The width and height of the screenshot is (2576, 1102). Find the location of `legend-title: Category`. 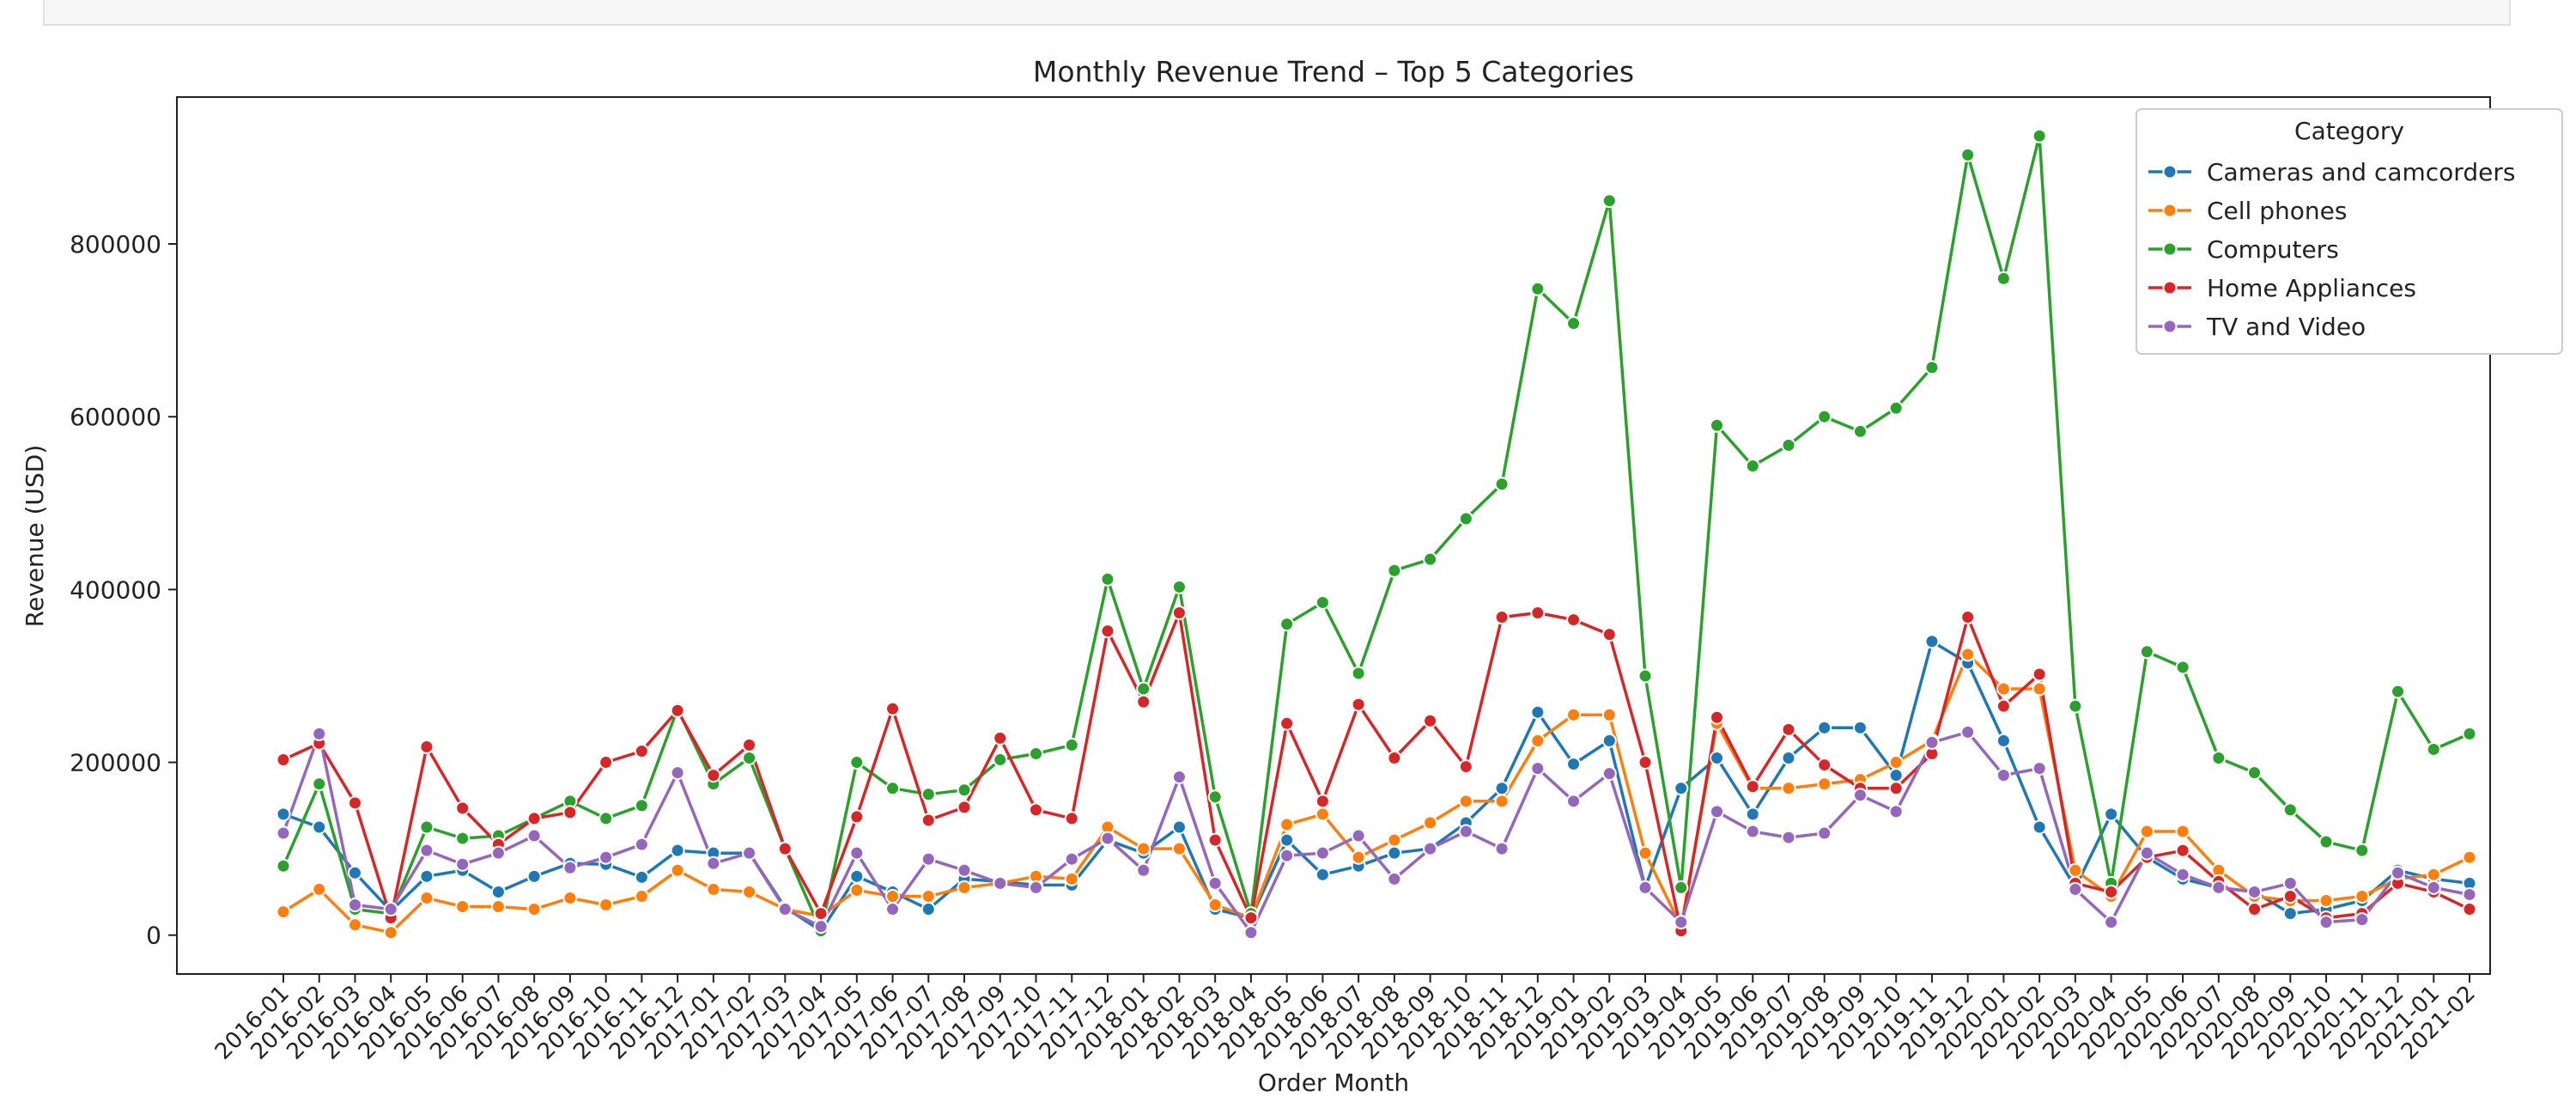

legend-title: Category is located at coordinates (2349, 131).